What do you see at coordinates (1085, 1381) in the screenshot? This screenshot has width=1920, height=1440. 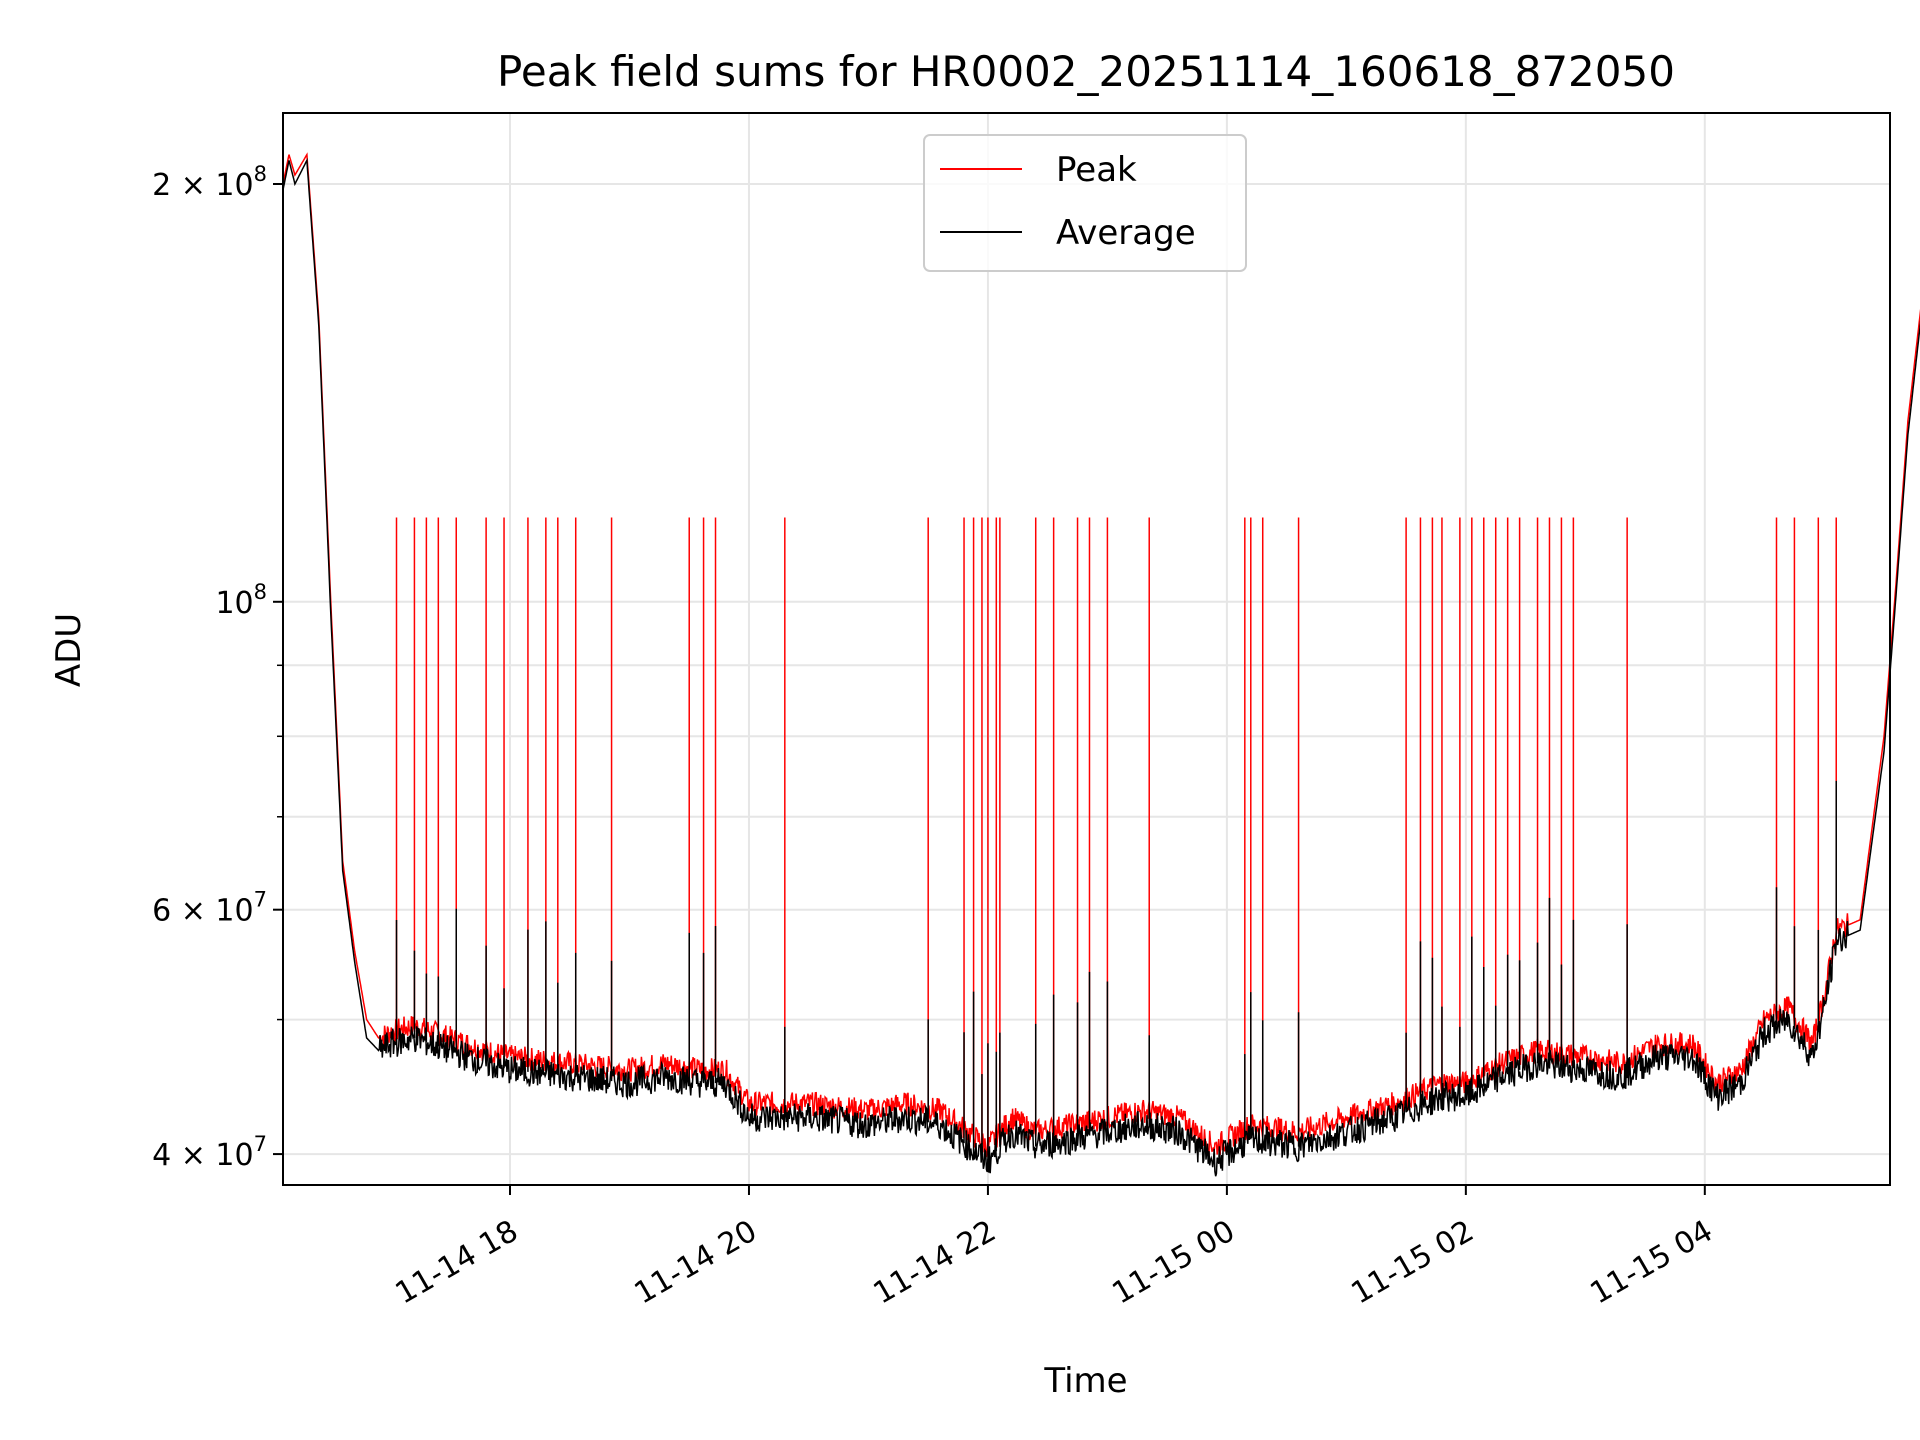 I see `x-axis-title: Time` at bounding box center [1085, 1381].